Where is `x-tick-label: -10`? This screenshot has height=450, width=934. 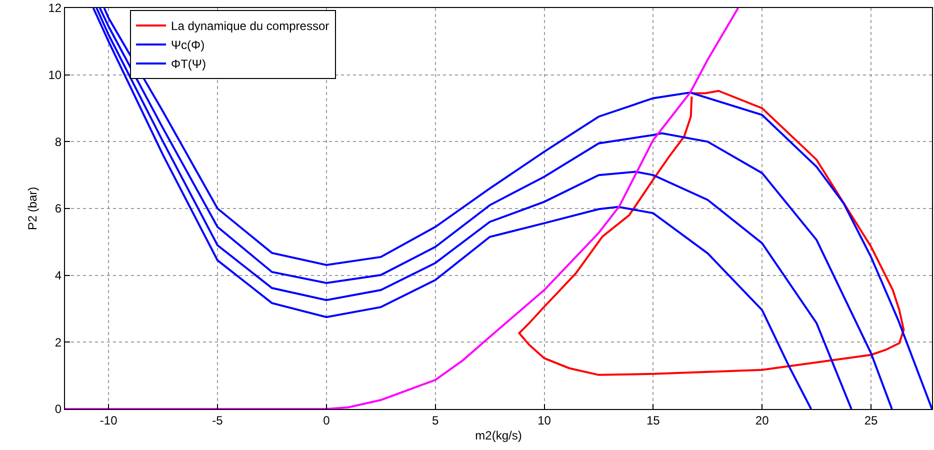
x-tick-label: -10 is located at coordinates (109, 420).